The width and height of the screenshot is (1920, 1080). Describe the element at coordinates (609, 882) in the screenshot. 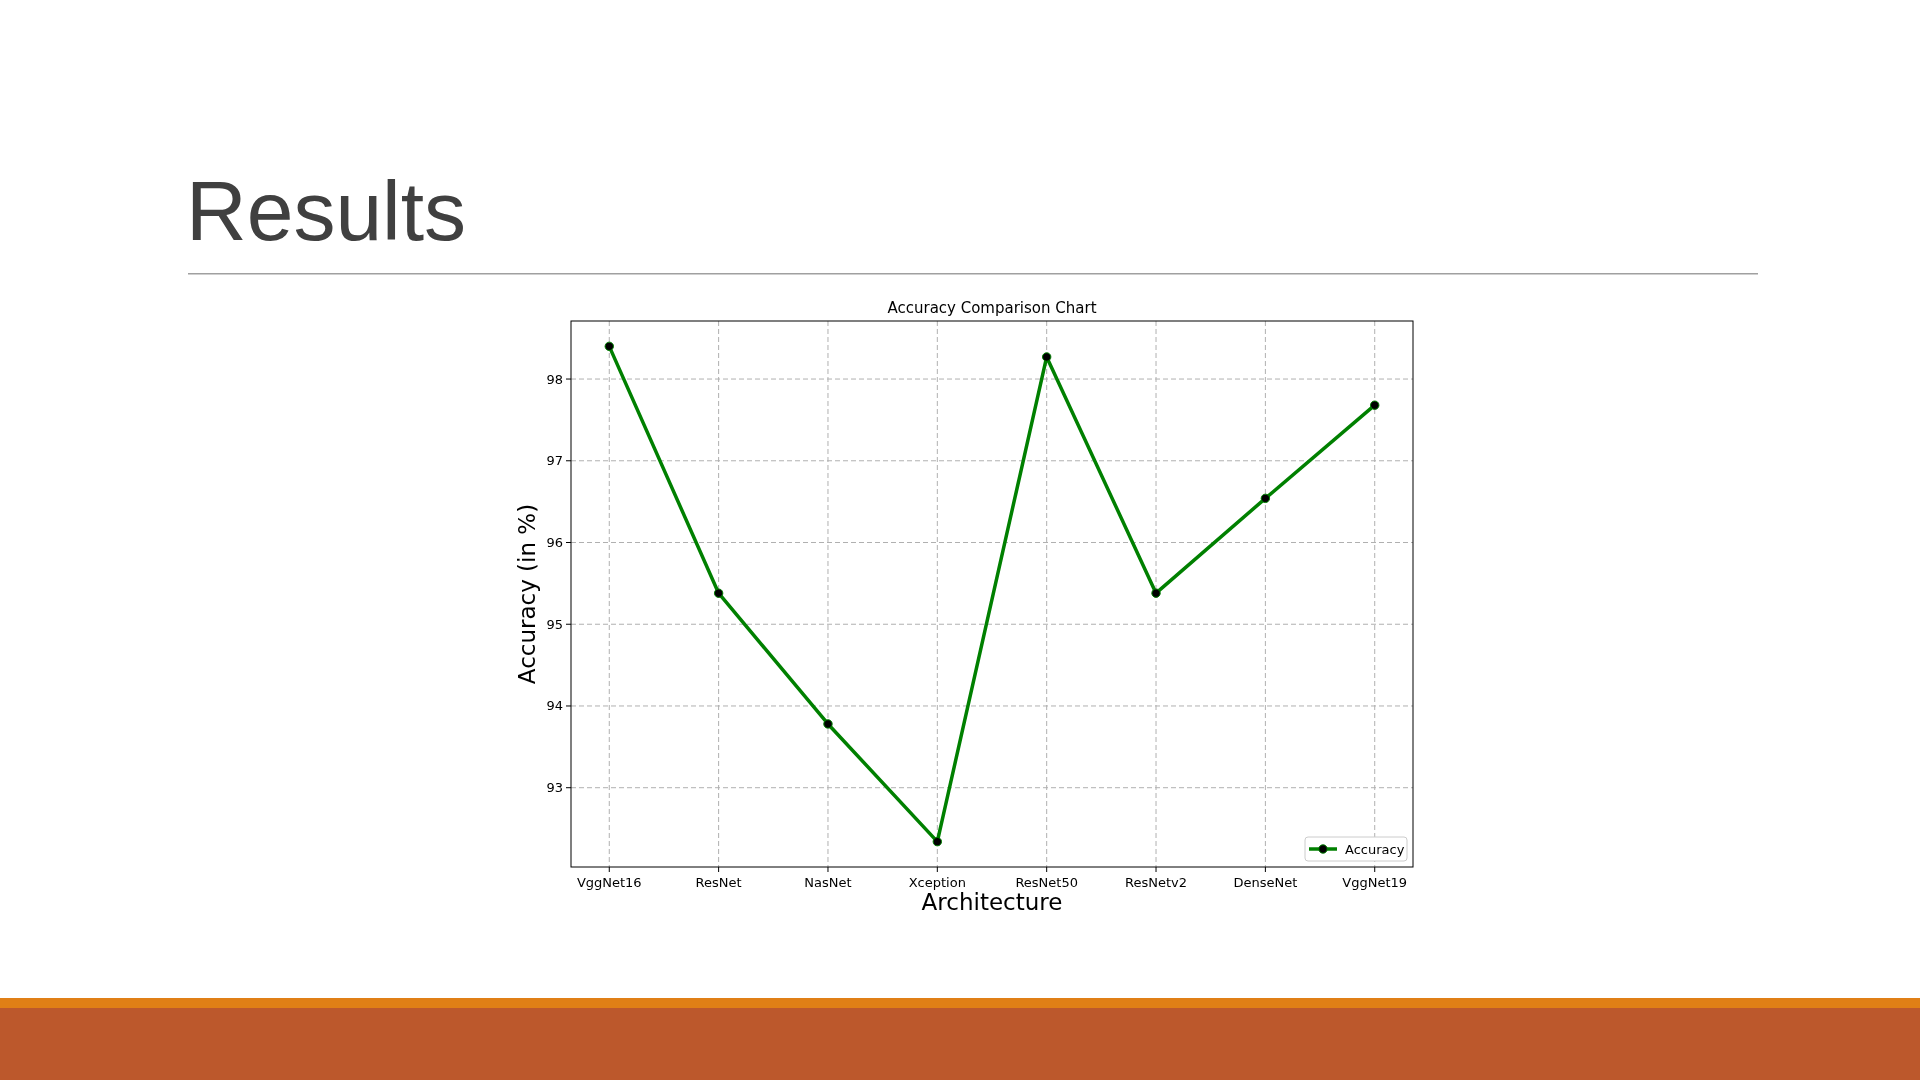

I see `x-tick-label: VggNet16` at that location.